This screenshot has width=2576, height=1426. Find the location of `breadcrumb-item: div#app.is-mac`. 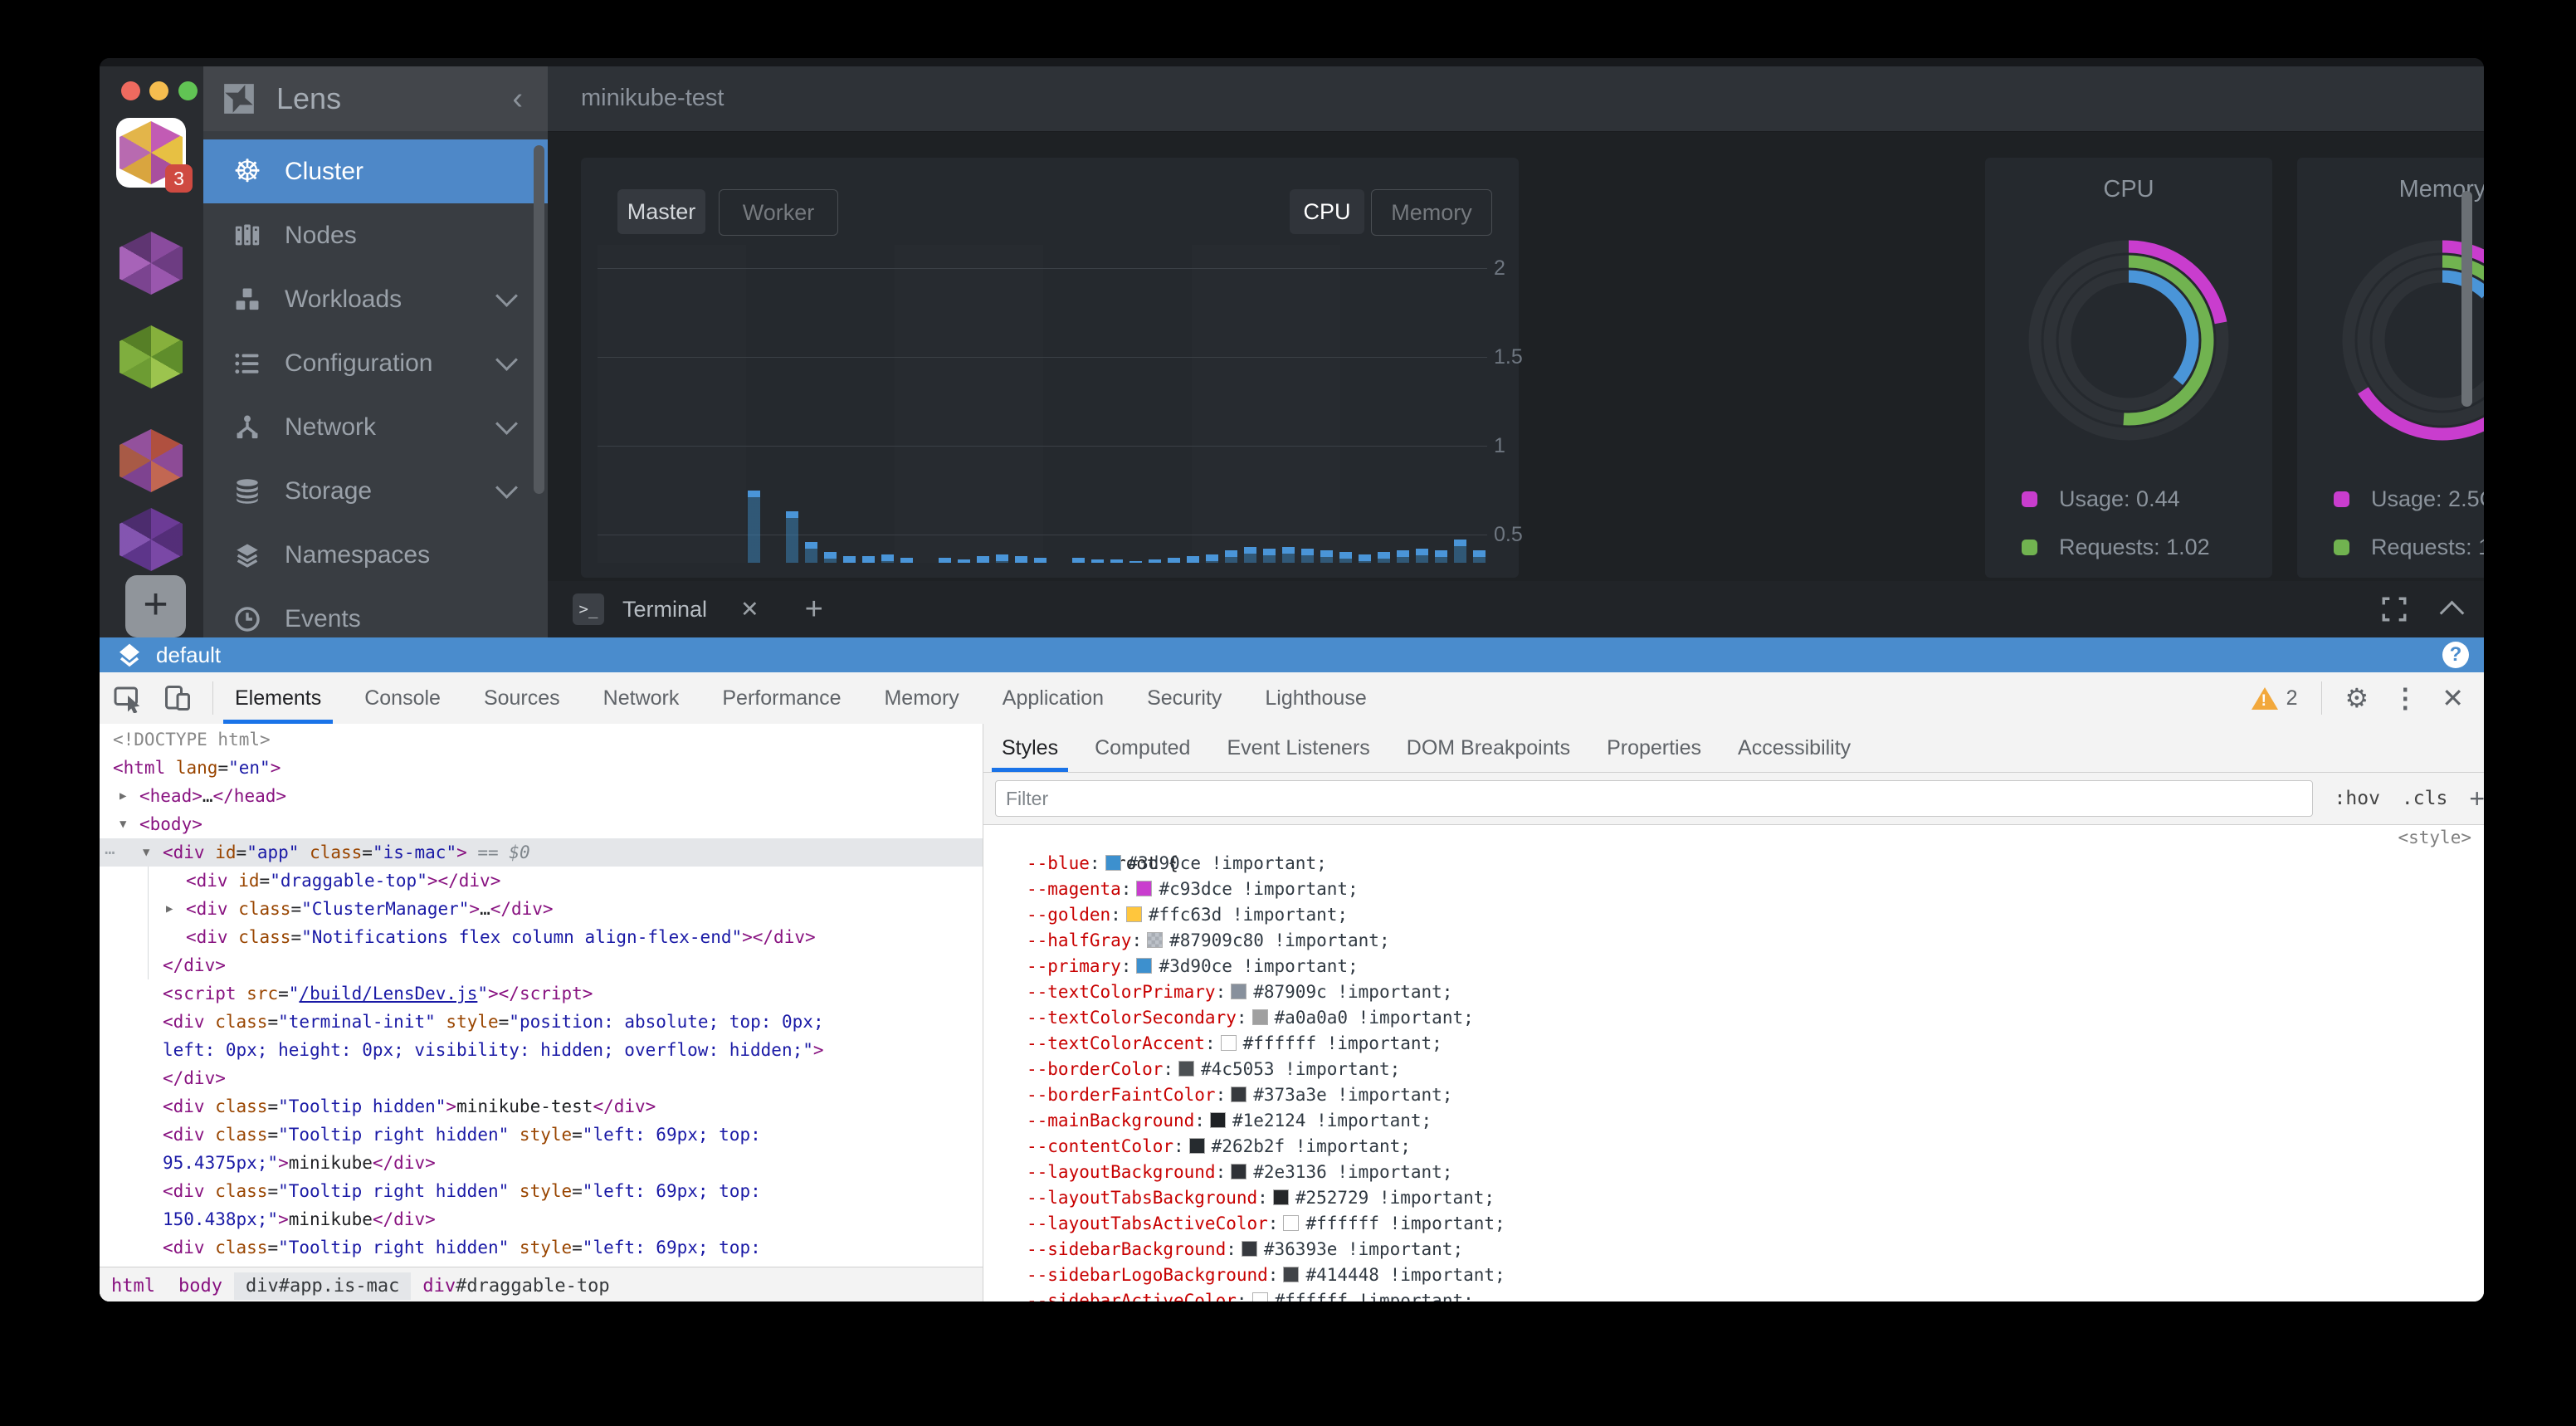

breadcrumb-item: div#app.is-mac is located at coordinates (322, 1286).